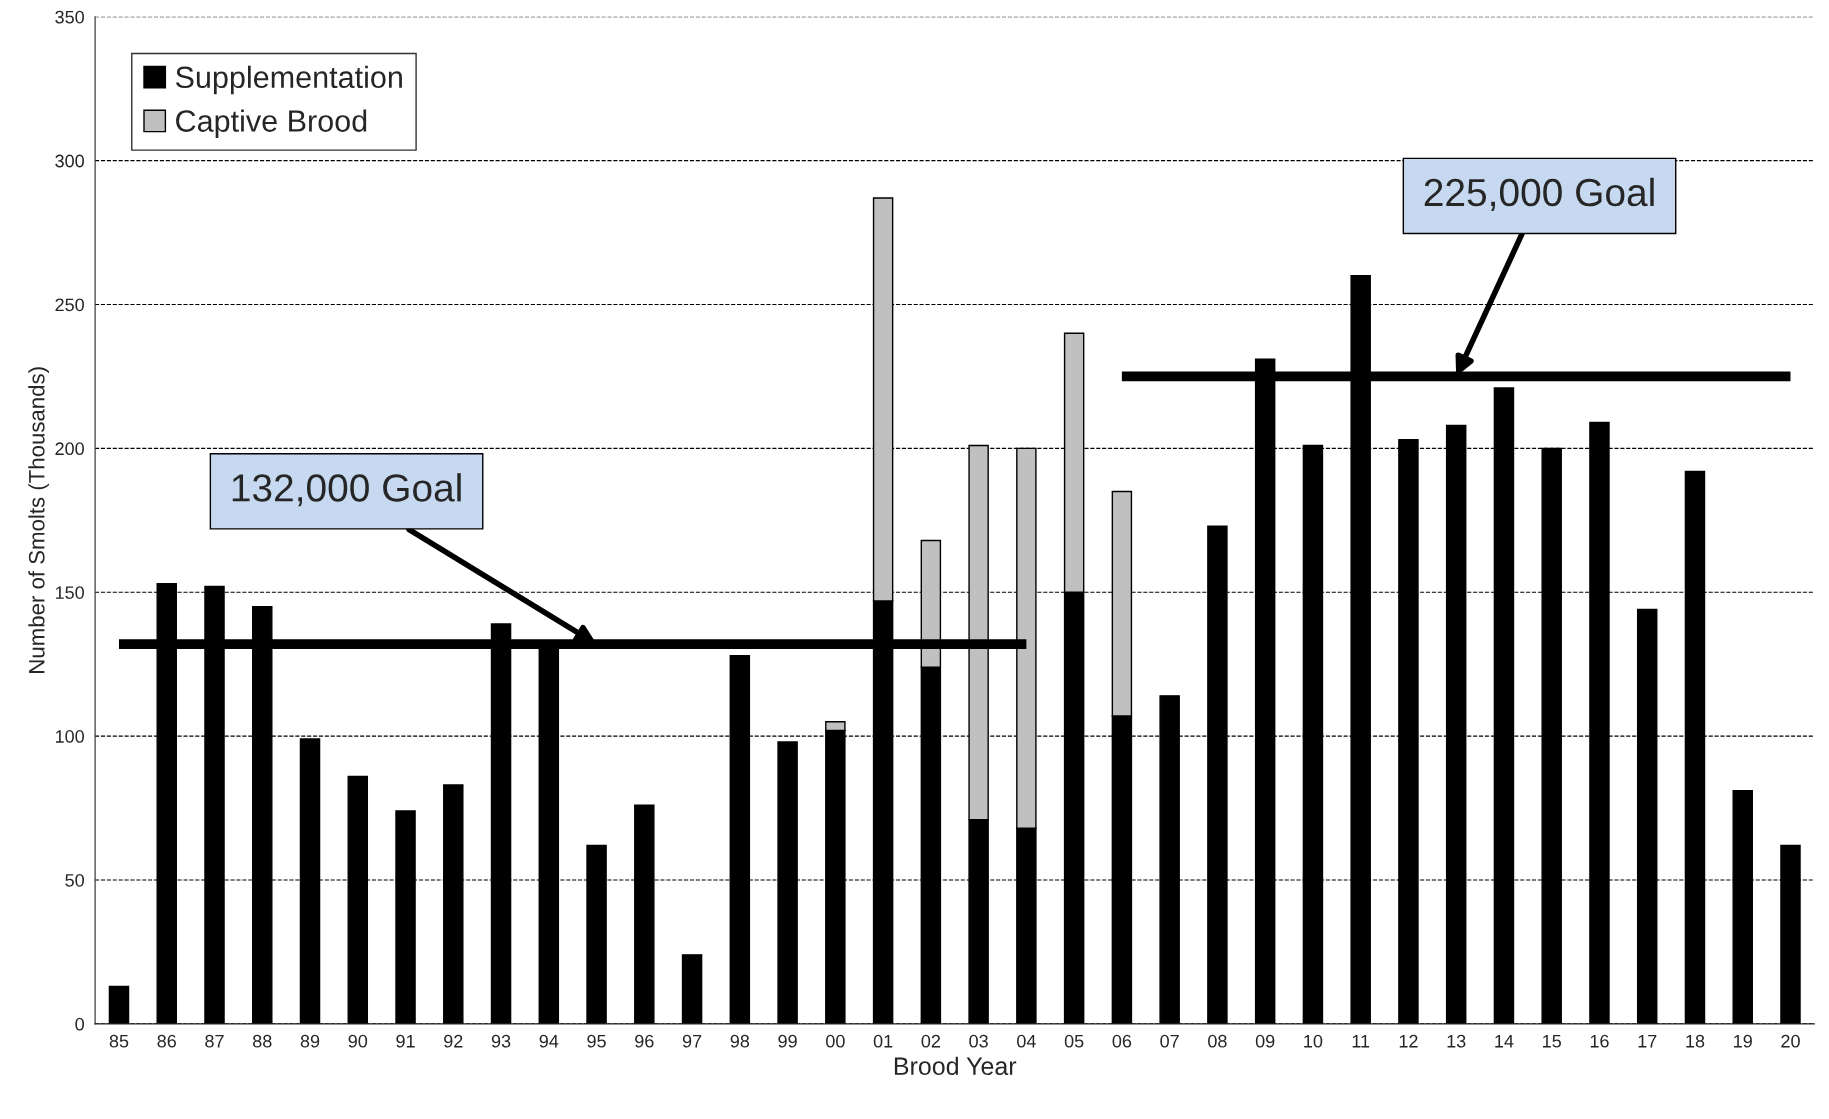  Describe the element at coordinates (74, 880) in the screenshot. I see `y-tick-label: 50` at that location.